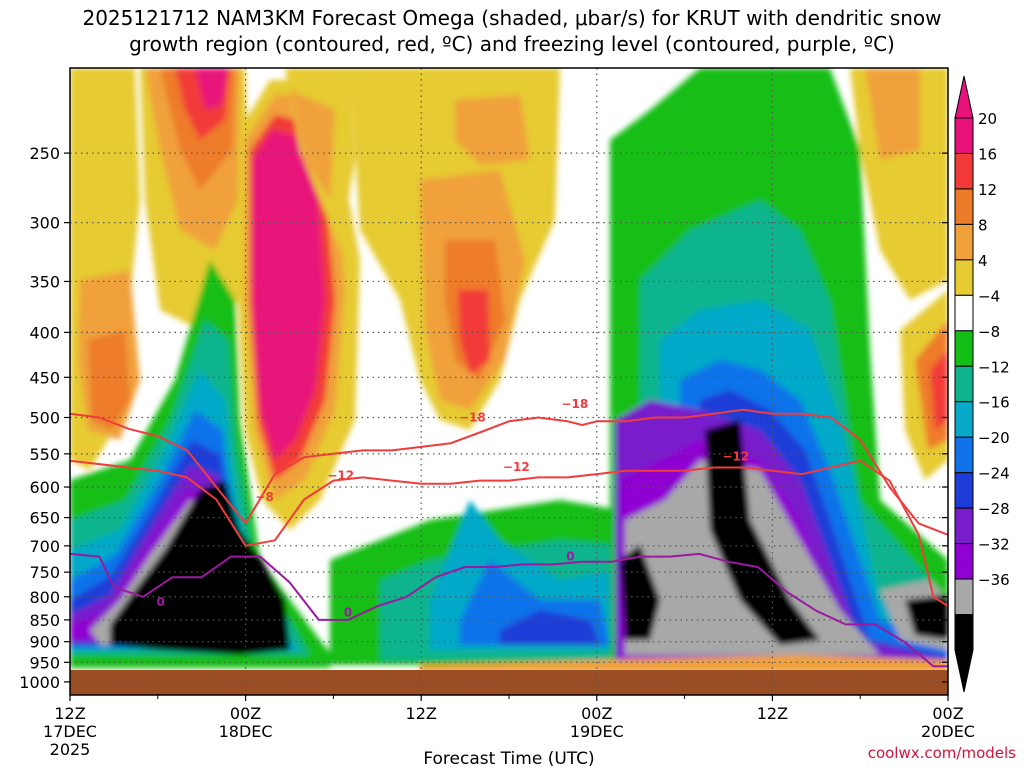 This screenshot has height=773, width=1024. What do you see at coordinates (508, 758) in the screenshot?
I see `x-axis-label: Forecast Time (UTC)` at bounding box center [508, 758].